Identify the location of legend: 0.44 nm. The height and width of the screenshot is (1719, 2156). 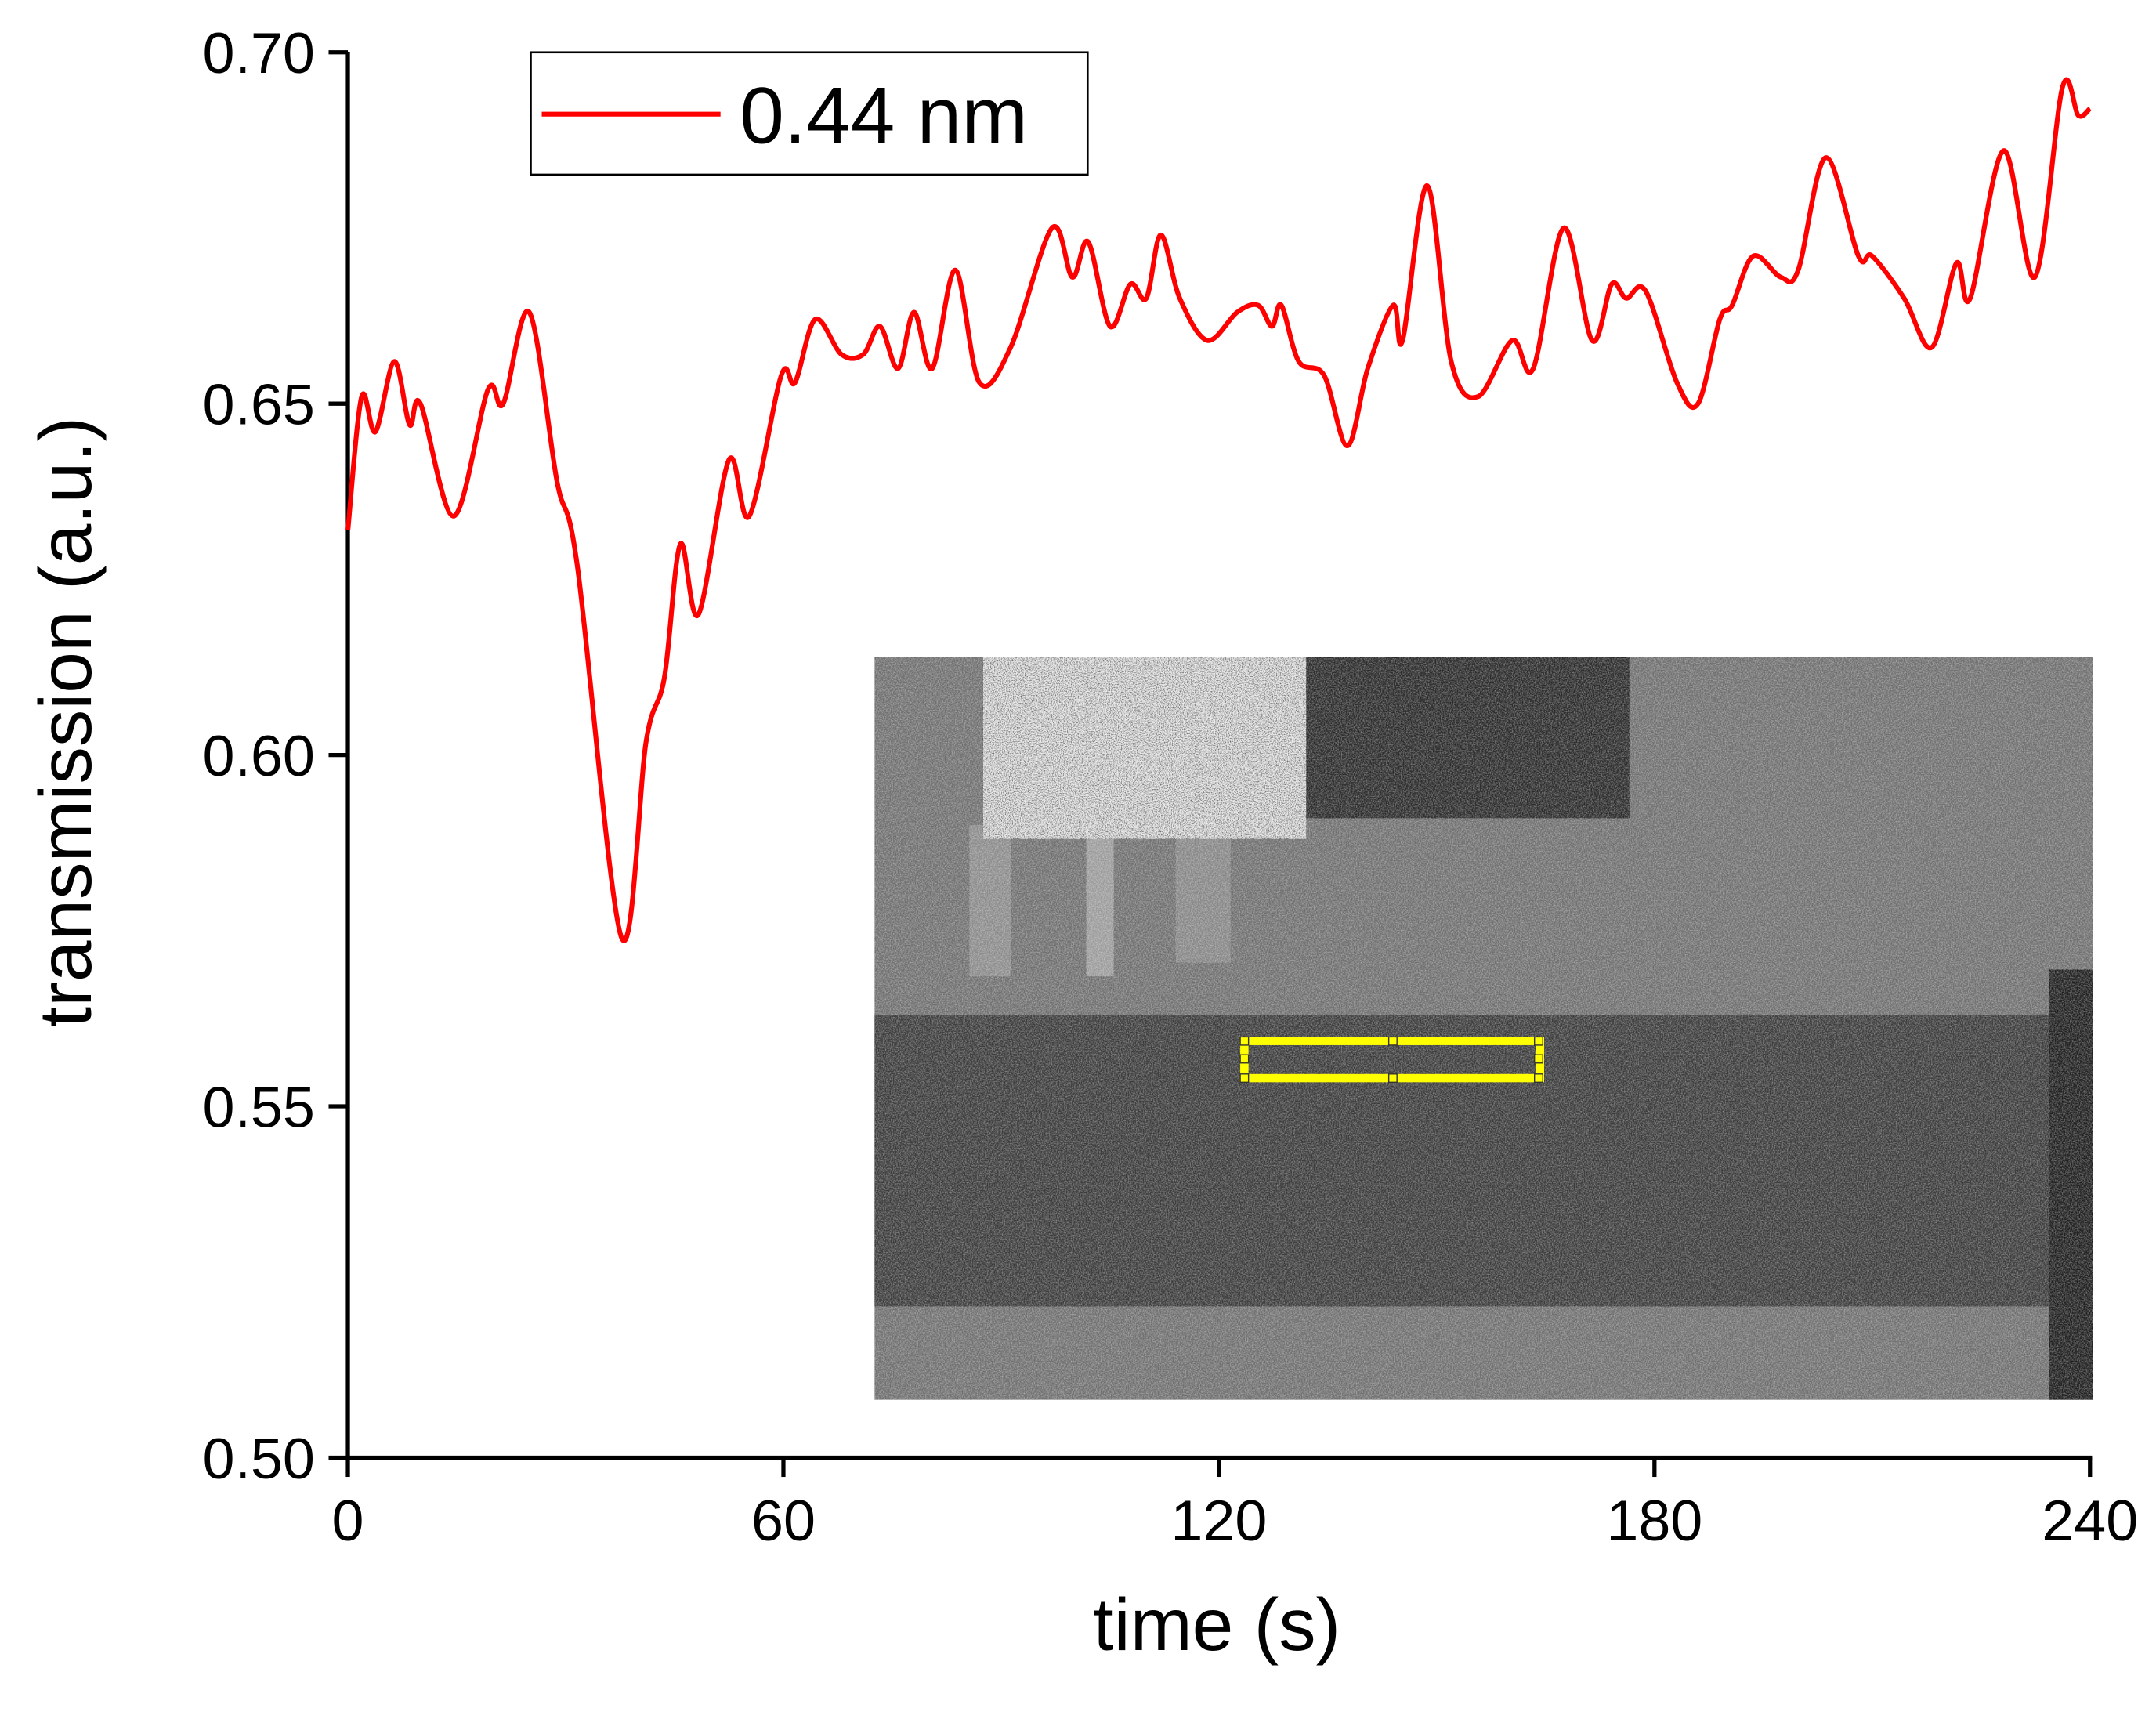
(809, 113).